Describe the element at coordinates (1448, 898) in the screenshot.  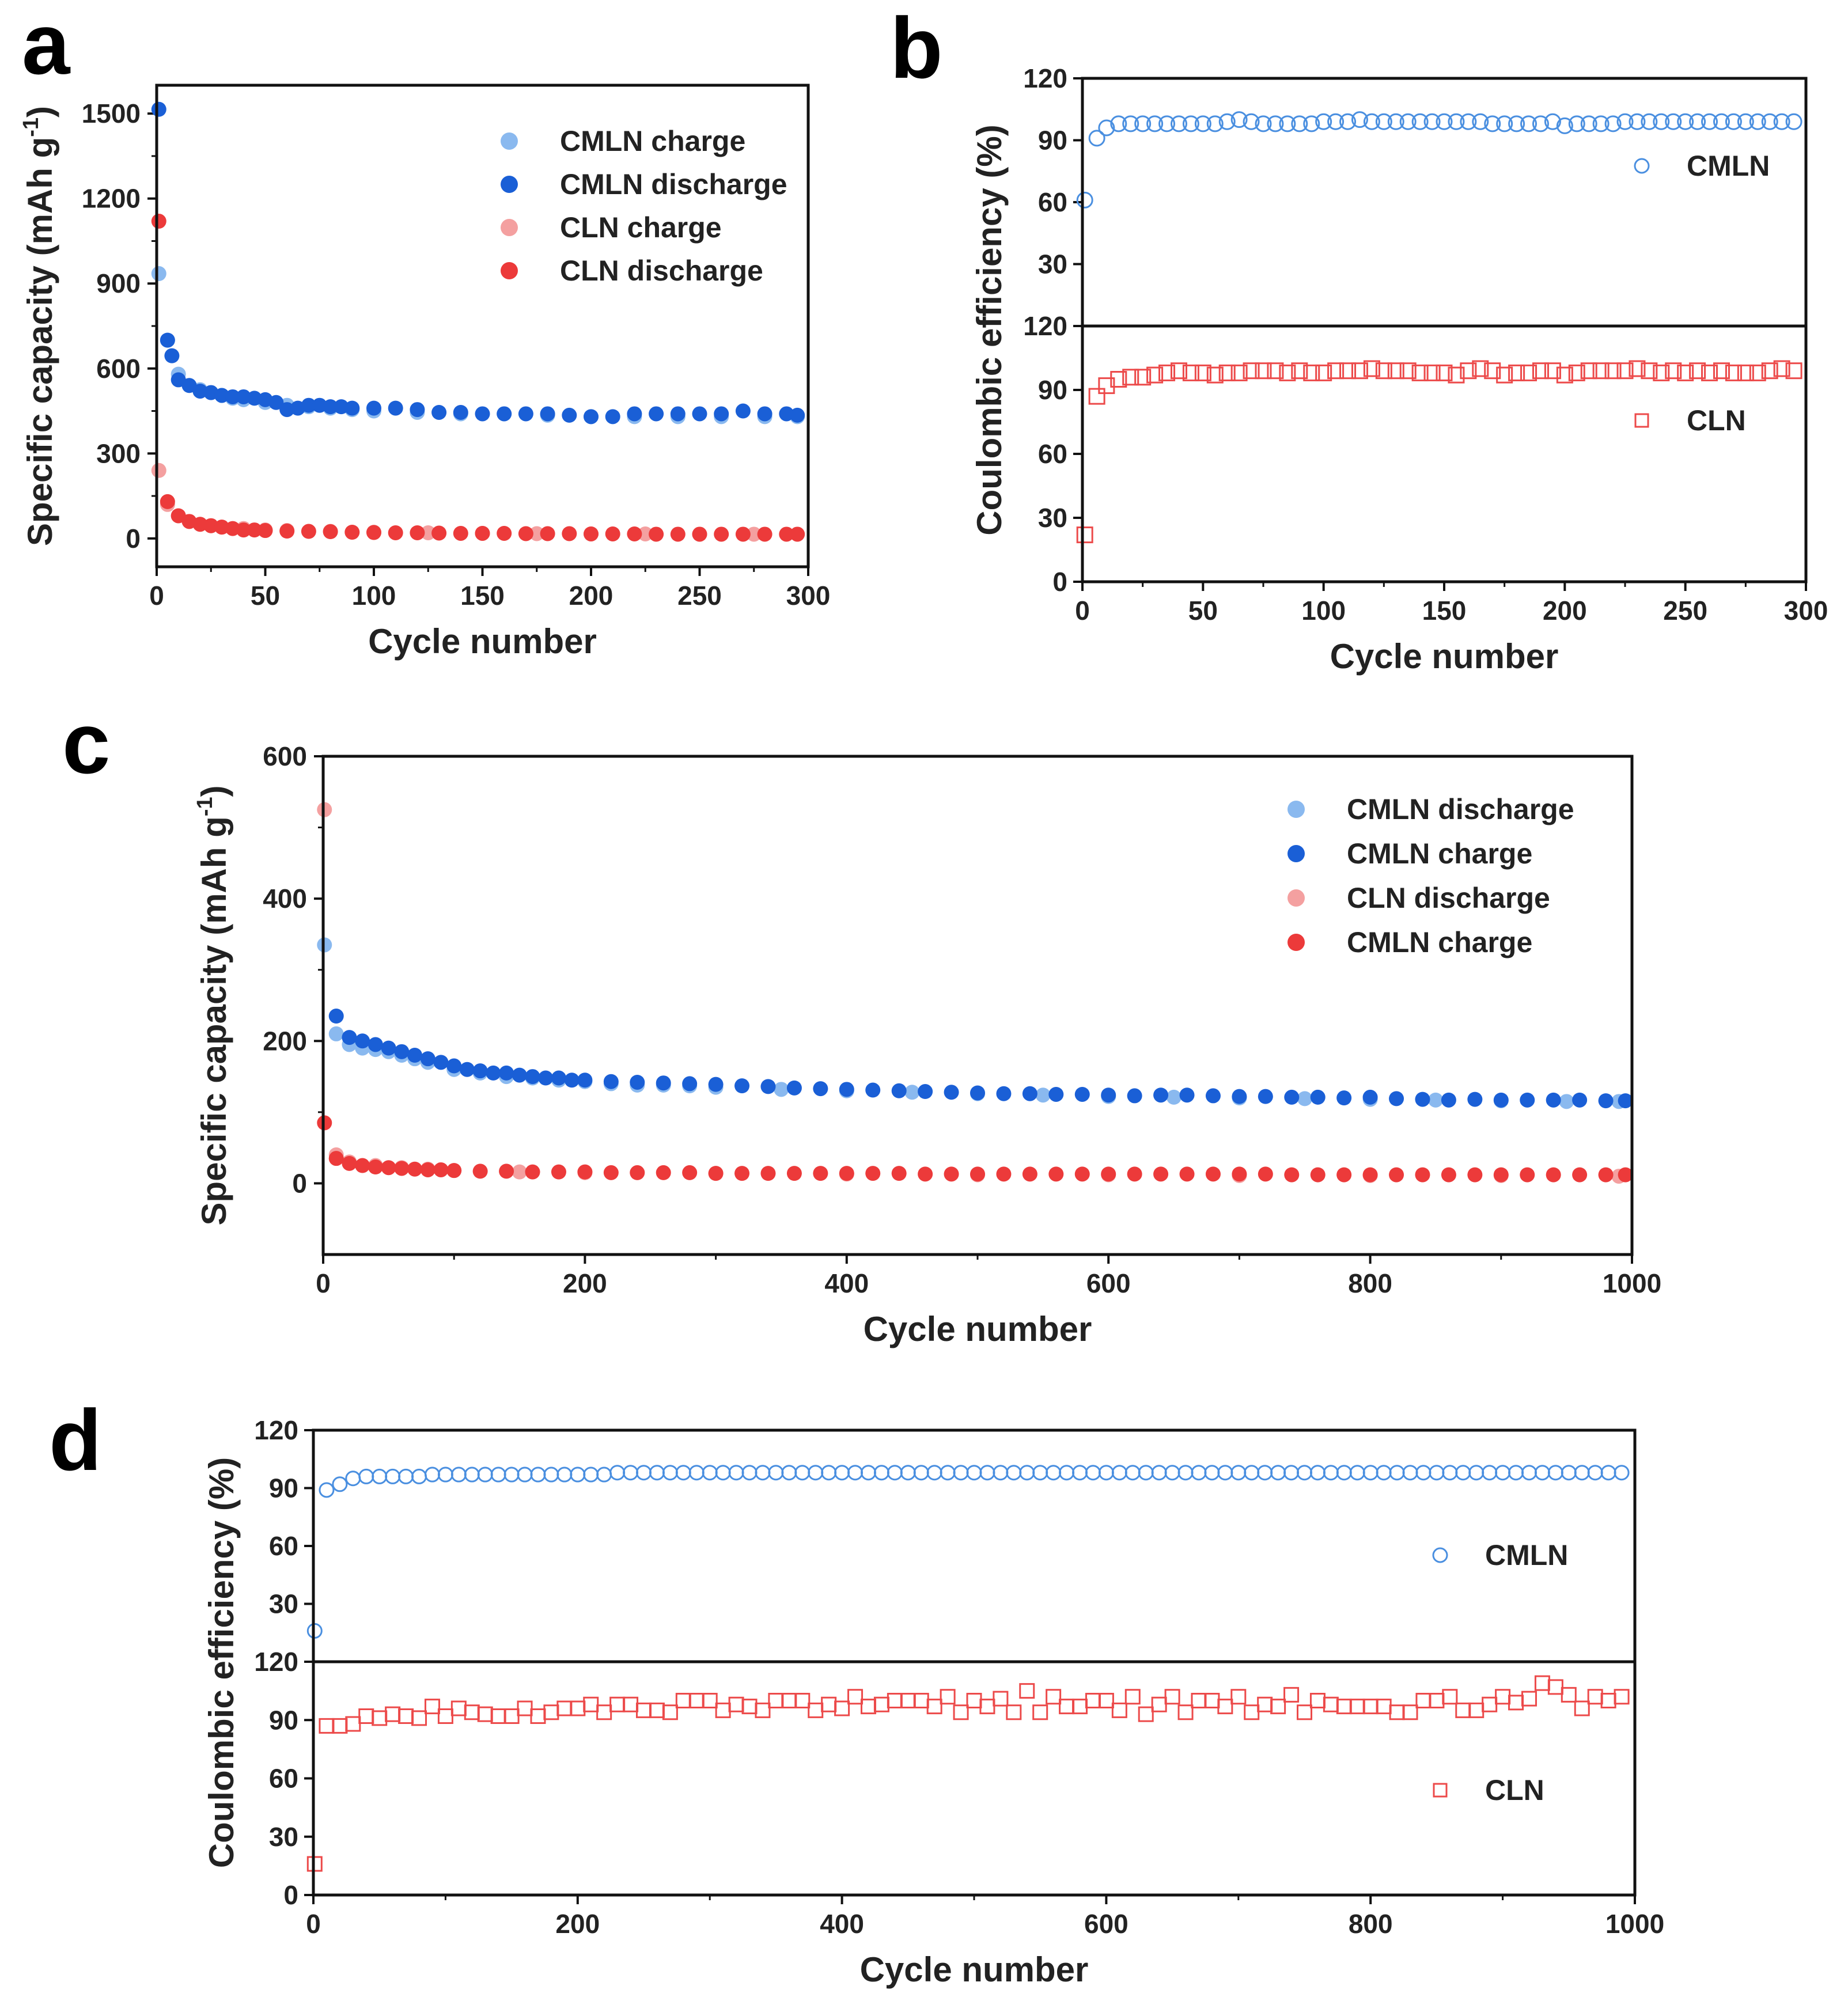
I see `legend-label: CLN discharge` at that location.